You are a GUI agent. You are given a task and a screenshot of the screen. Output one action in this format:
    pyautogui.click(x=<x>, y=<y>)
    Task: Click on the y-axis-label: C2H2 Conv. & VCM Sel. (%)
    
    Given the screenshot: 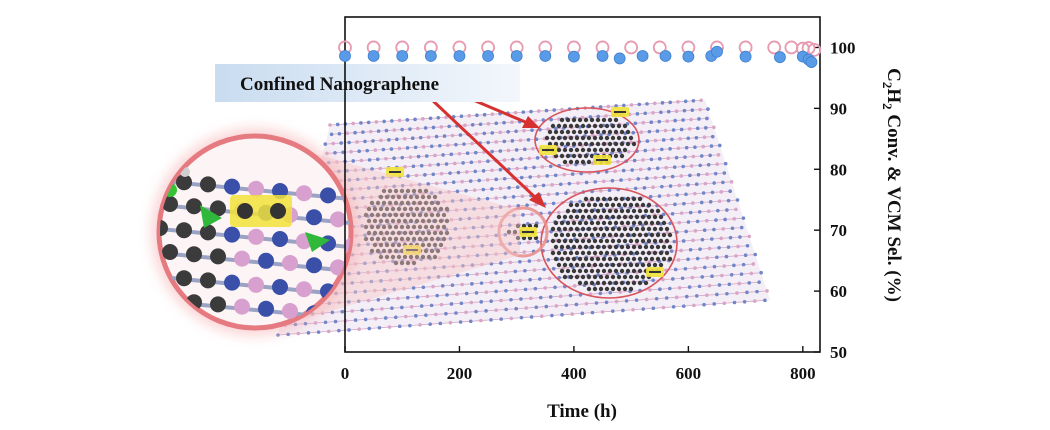 What is the action you would take?
    pyautogui.click(x=892, y=185)
    